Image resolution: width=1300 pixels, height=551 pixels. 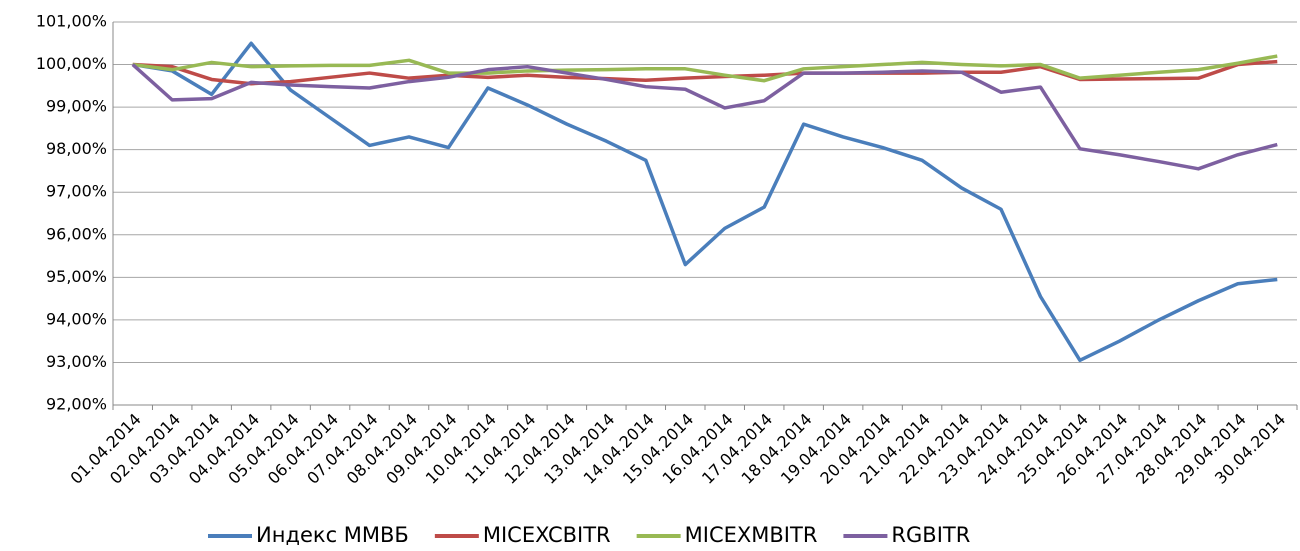 What do you see at coordinates (705, 68) in the screenshot?
I see `series-line` at bounding box center [705, 68].